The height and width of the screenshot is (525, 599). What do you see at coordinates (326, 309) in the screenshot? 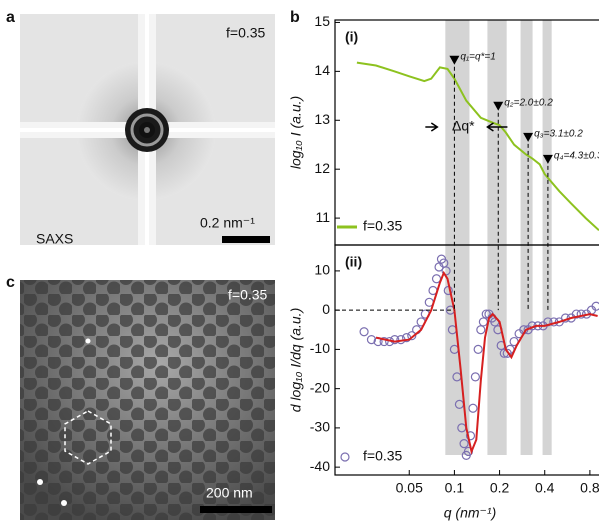
I see `y-tick-label: 0` at bounding box center [326, 309].